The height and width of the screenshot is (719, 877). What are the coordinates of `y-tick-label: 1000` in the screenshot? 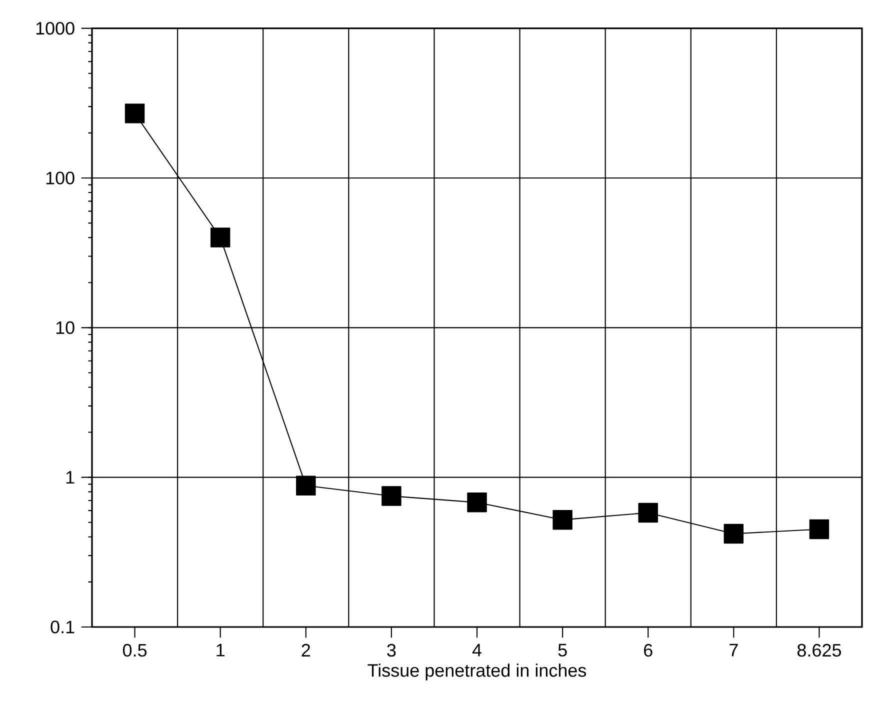 It's located at (55, 28).